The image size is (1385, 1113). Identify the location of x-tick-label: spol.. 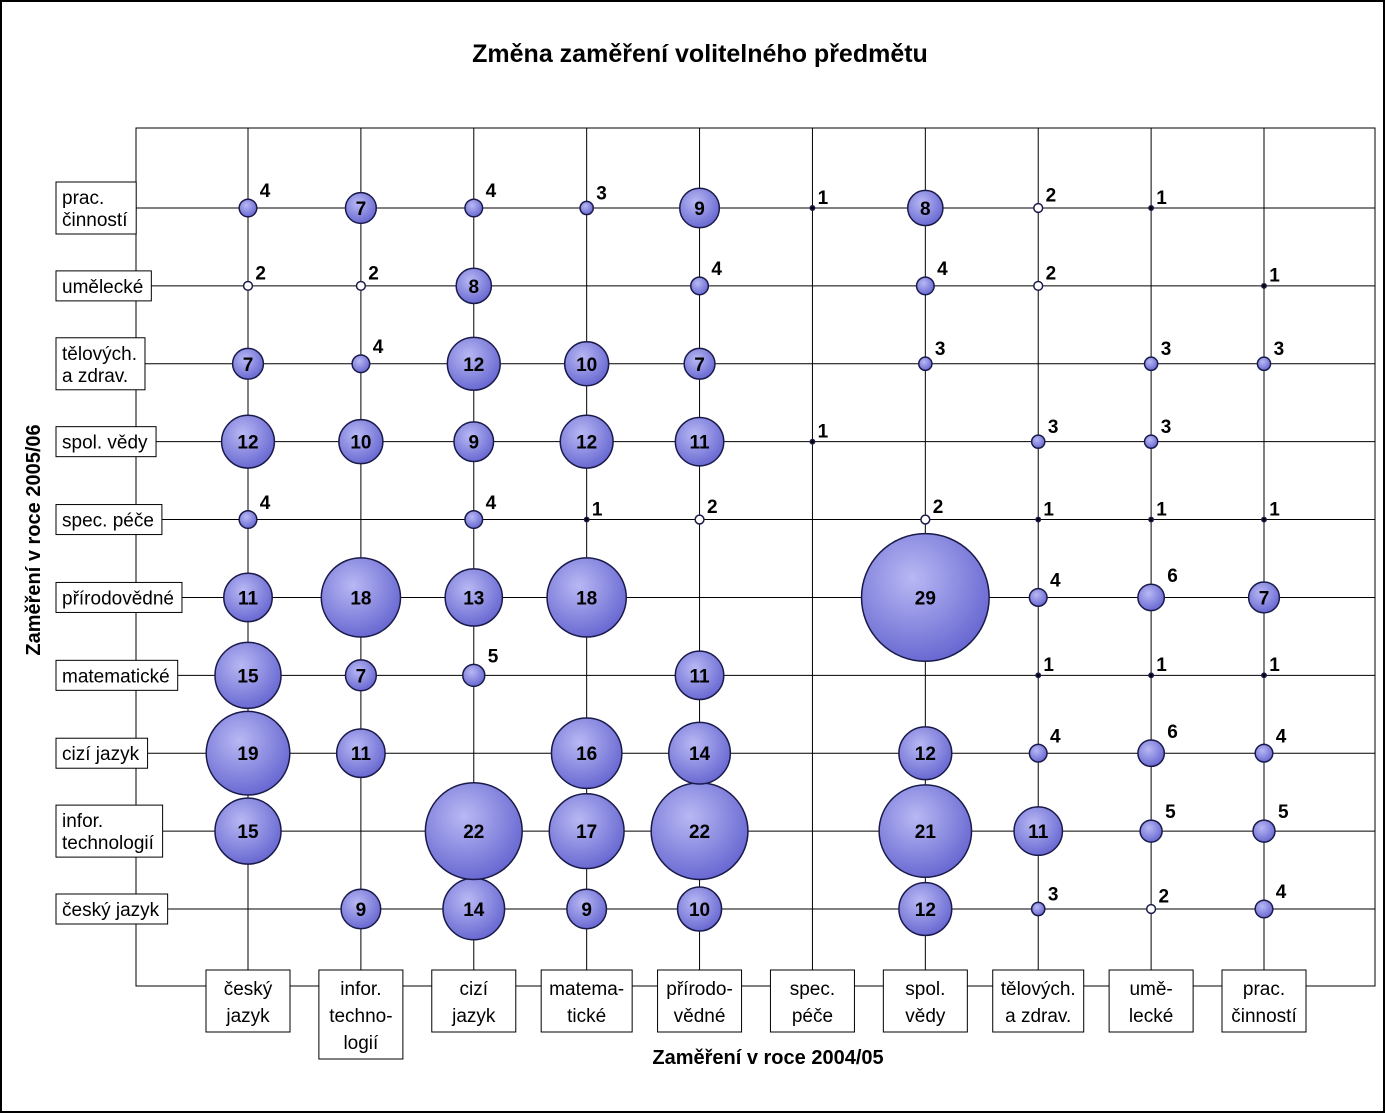
(925, 989).